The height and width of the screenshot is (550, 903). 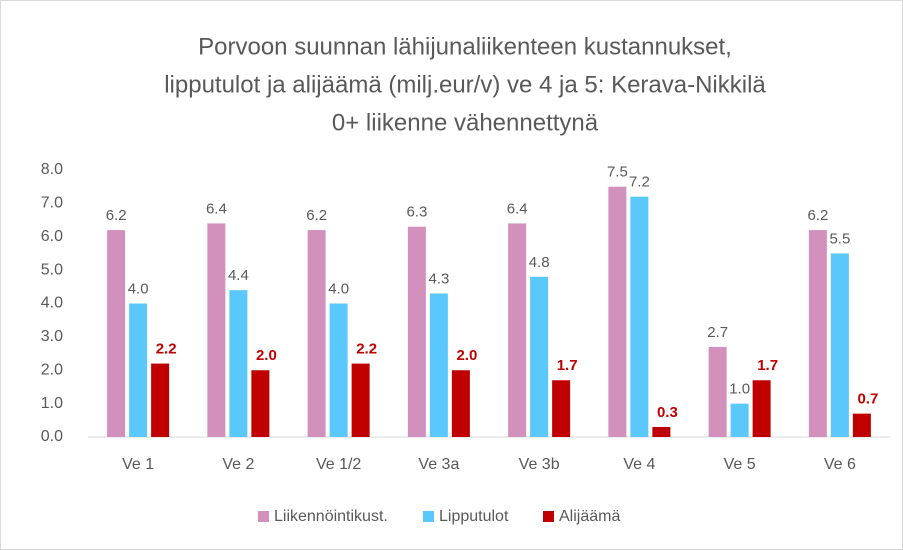 What do you see at coordinates (52, 269) in the screenshot?
I see `y-tick-label: 5.0` at bounding box center [52, 269].